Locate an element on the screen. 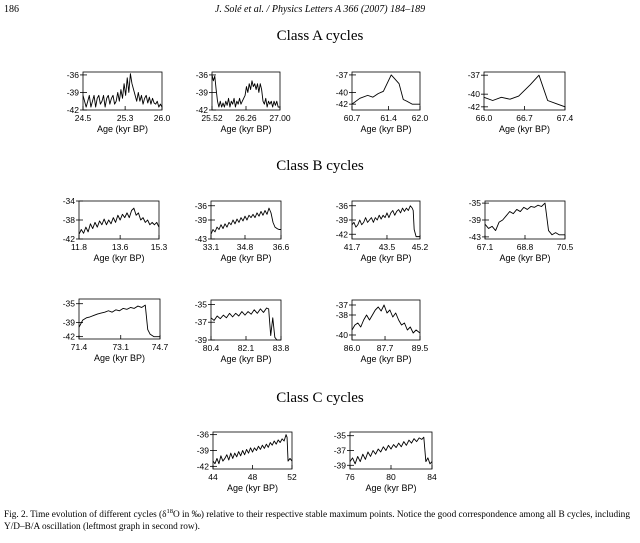 This screenshot has height=543, width=640. cycle-panel-13: -35 -37 -39 76 80 84 Age (kyr BP) is located at coordinates (382, 461).